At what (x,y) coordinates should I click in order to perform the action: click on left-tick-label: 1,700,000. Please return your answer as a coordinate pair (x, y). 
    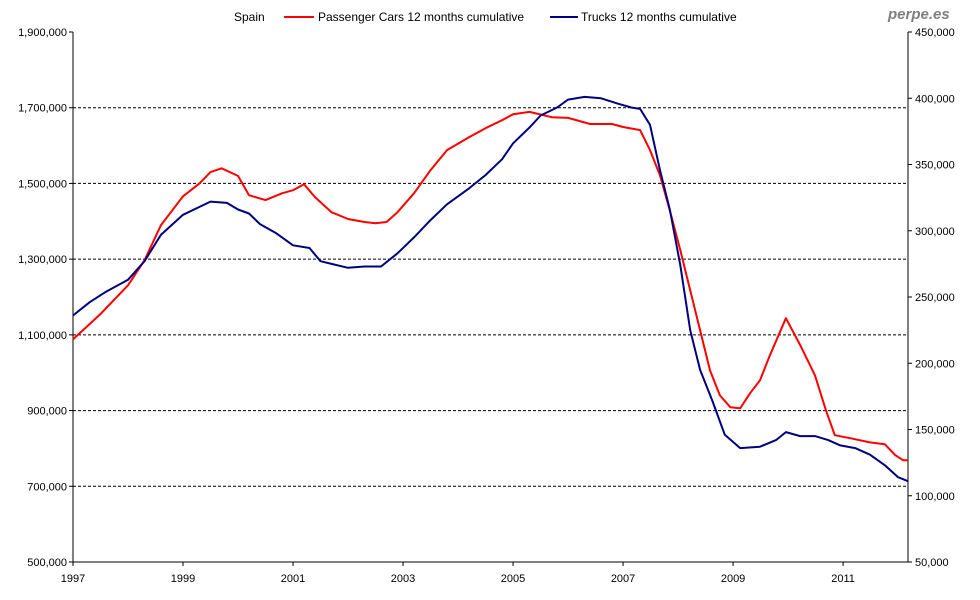
    Looking at the image, I should click on (42, 109).